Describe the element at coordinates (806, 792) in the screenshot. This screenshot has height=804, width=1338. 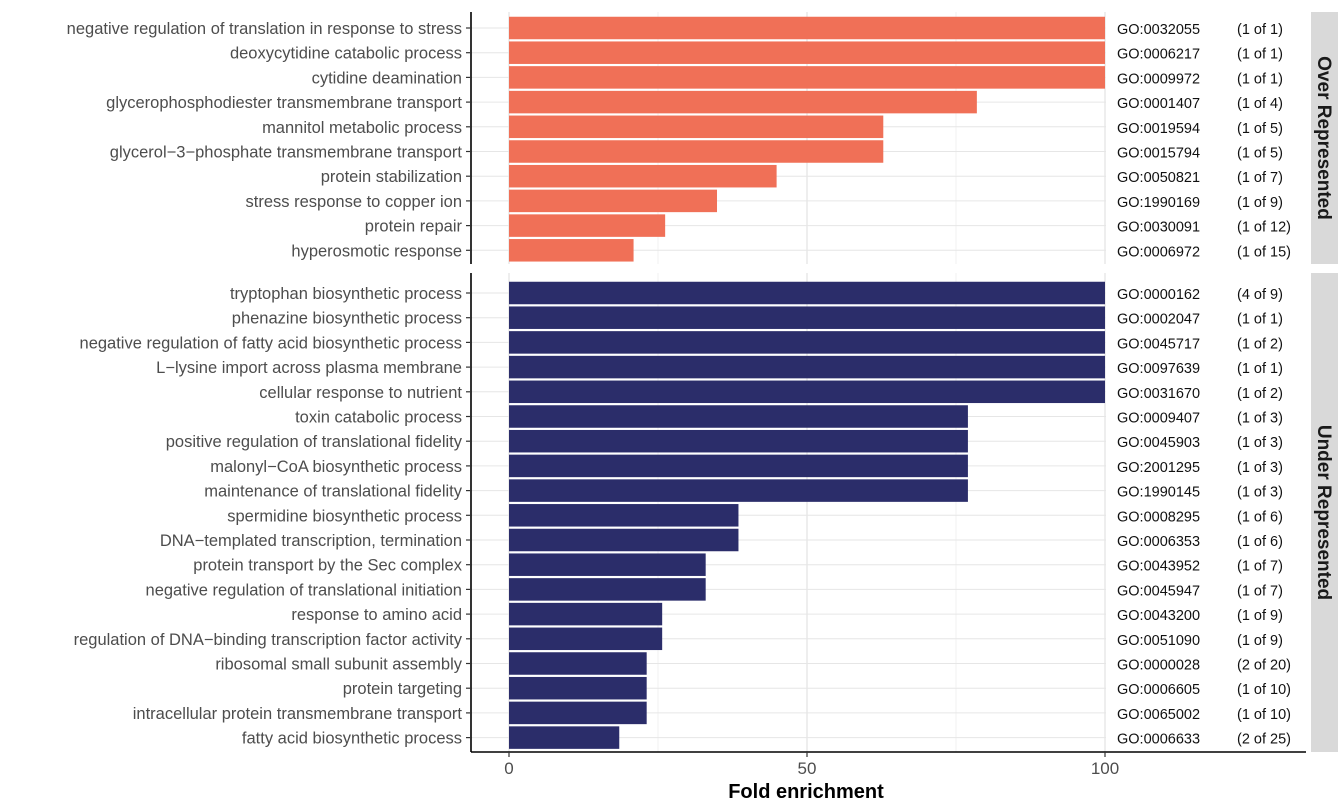
I see `x-axis-title: Fold enrichment` at that location.